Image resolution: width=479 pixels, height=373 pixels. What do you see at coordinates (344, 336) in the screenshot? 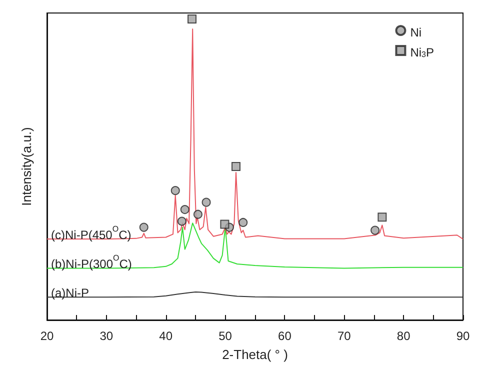
I see `x-tick-label: 70` at bounding box center [344, 336].